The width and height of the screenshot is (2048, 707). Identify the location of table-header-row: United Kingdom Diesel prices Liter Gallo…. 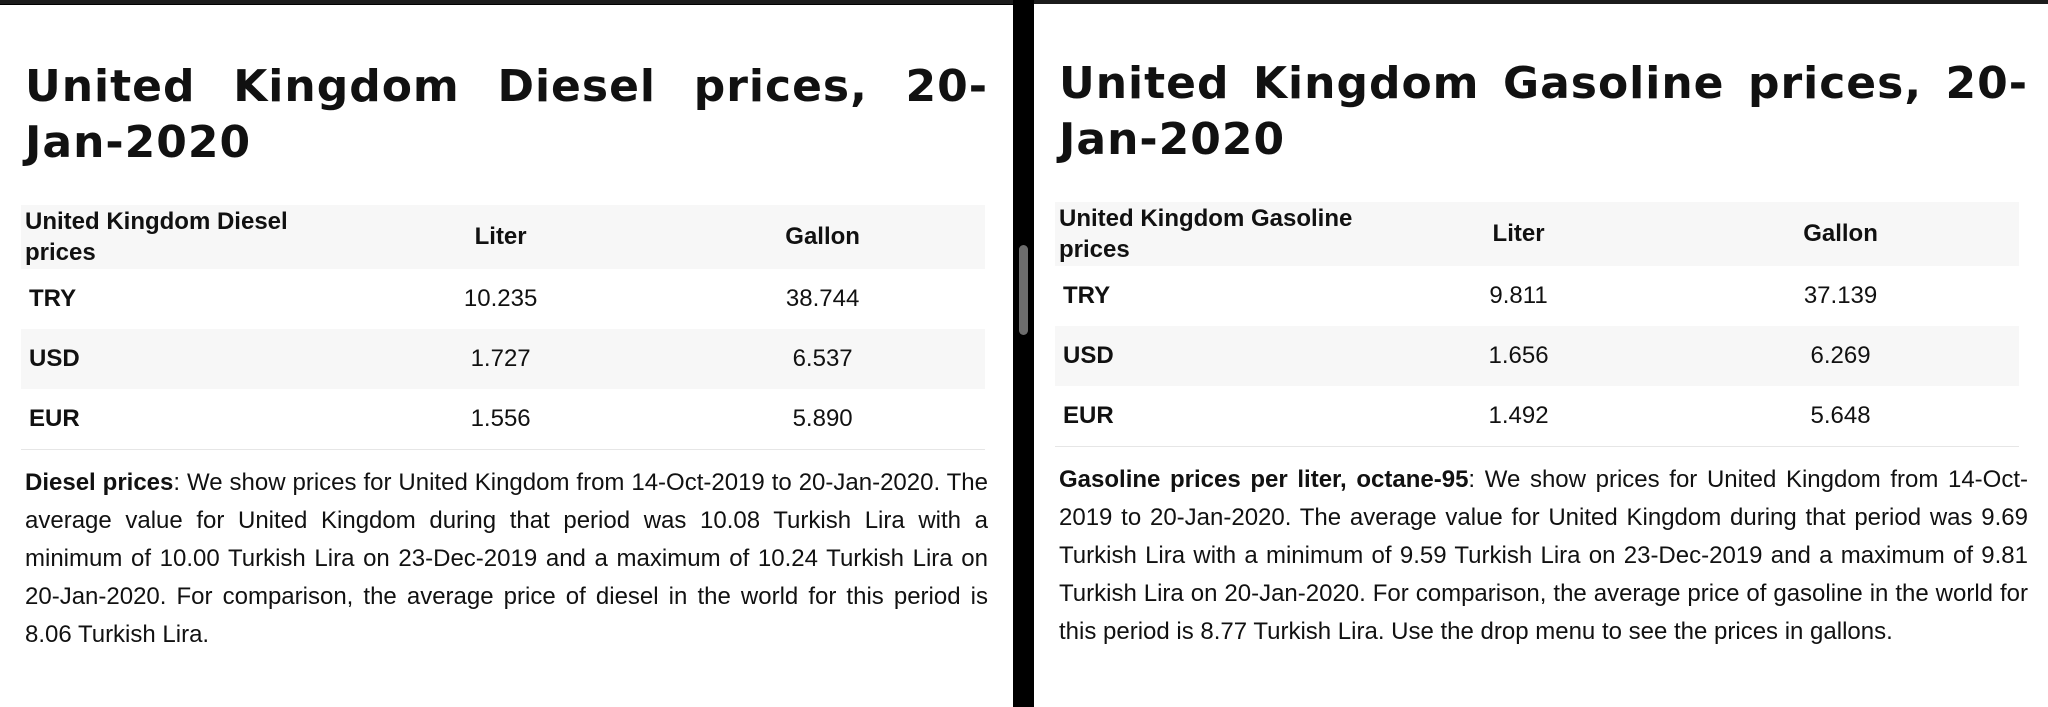
(503, 237).